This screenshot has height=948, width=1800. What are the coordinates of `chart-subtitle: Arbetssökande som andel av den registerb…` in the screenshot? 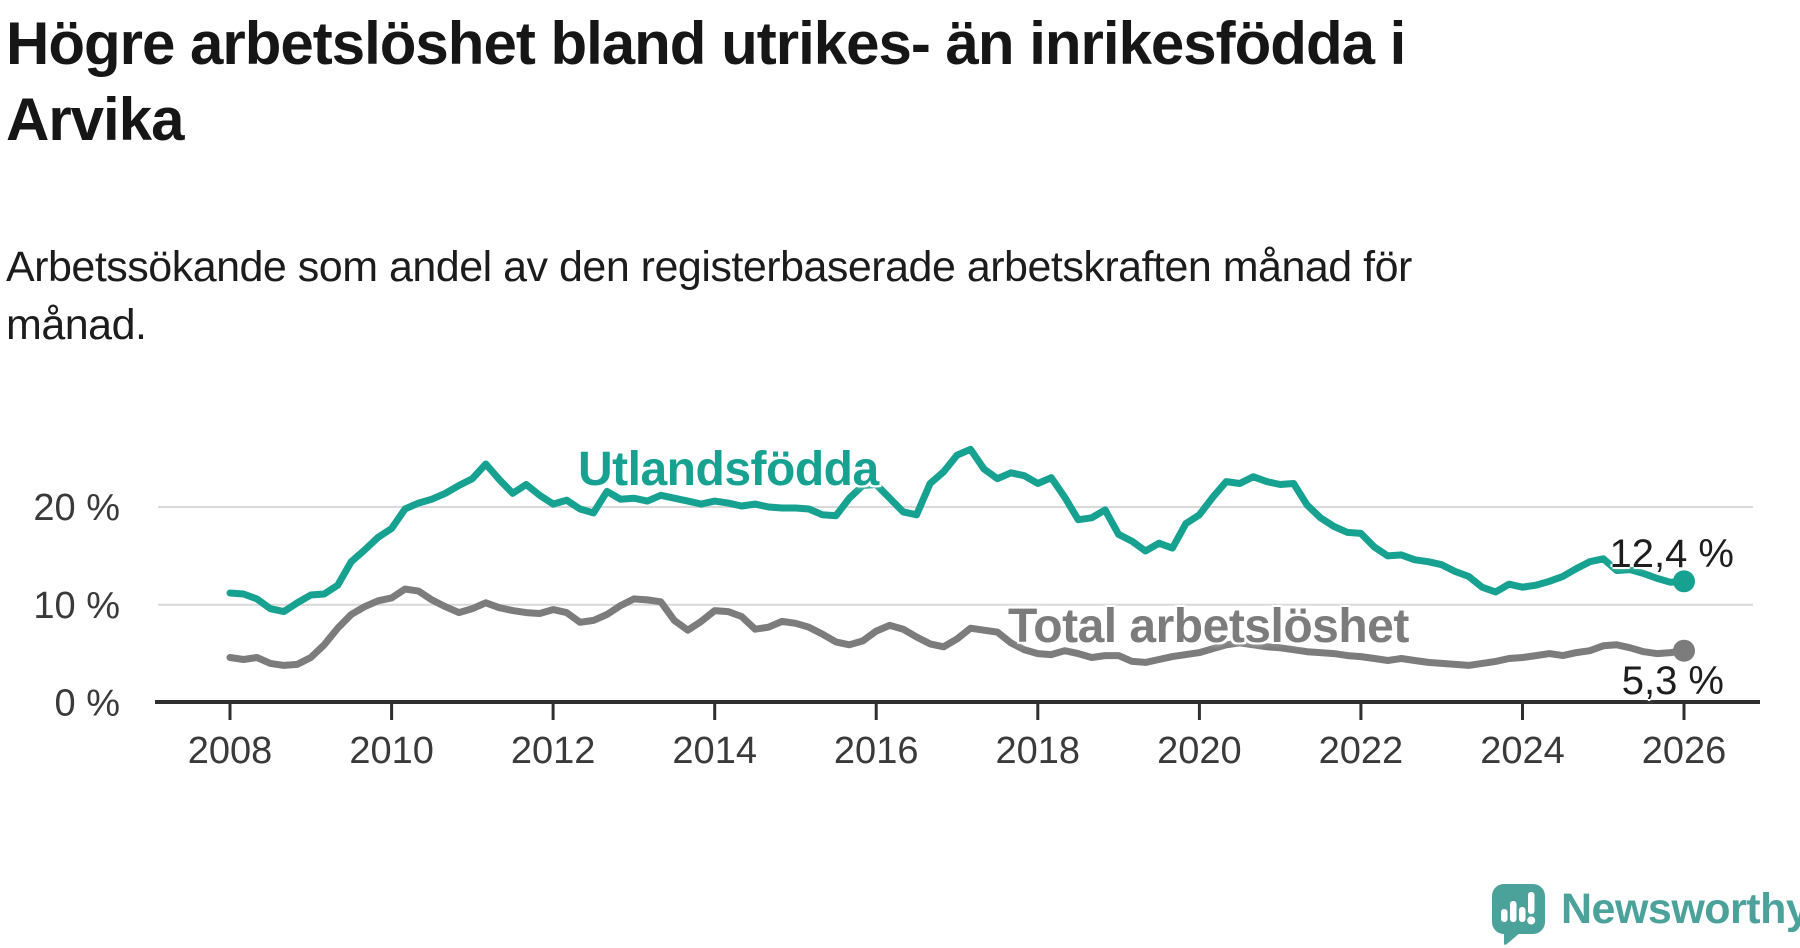 It's located at (709, 296).